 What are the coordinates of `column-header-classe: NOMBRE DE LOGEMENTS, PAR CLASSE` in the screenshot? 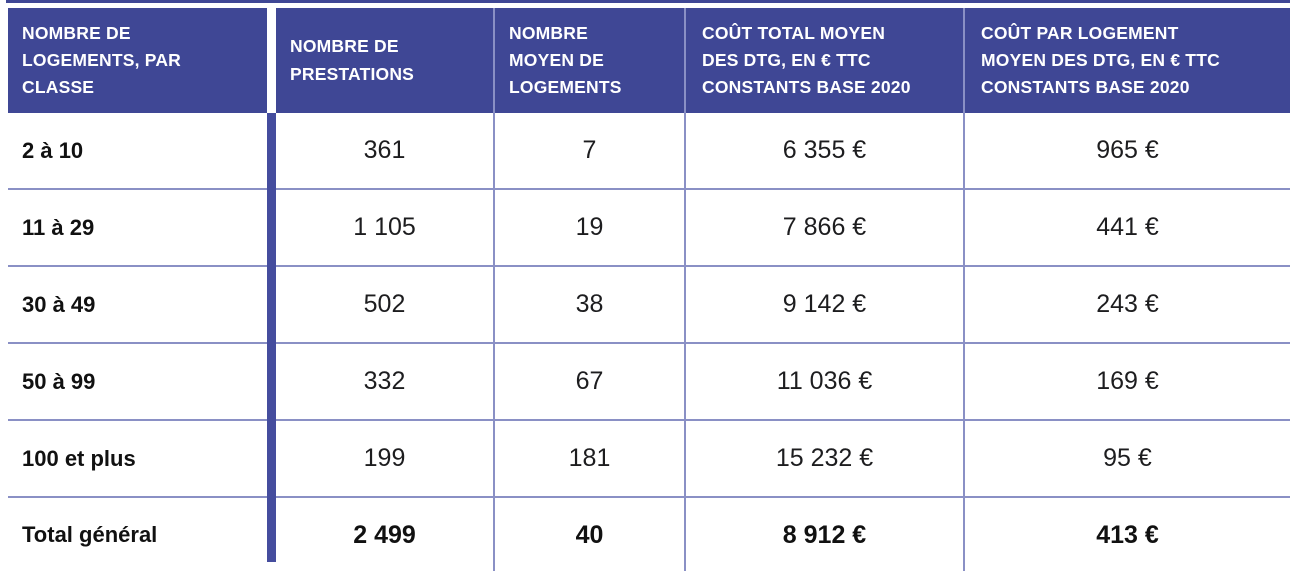 It's located at (137, 60).